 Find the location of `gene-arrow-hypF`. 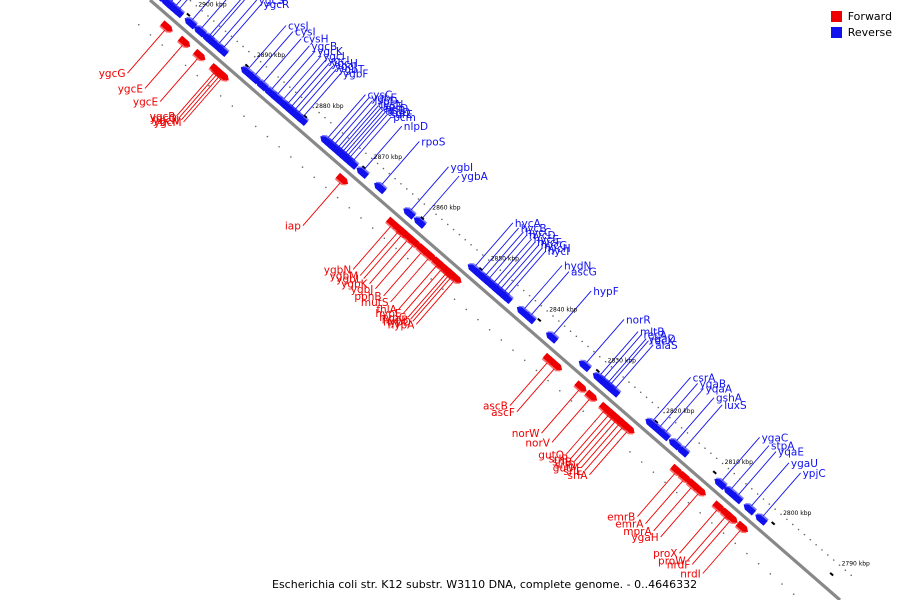

gene-arrow-hypF is located at coordinates (552, 338).